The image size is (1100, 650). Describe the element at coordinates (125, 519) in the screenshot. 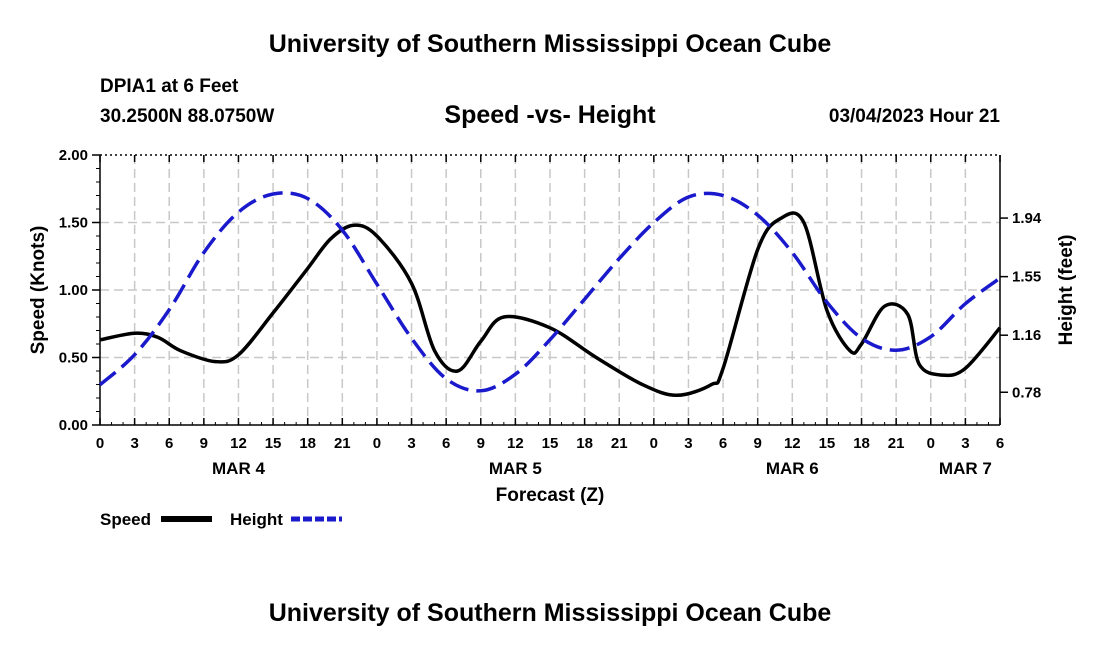

I see `legend-label-speed: Speed` at that location.